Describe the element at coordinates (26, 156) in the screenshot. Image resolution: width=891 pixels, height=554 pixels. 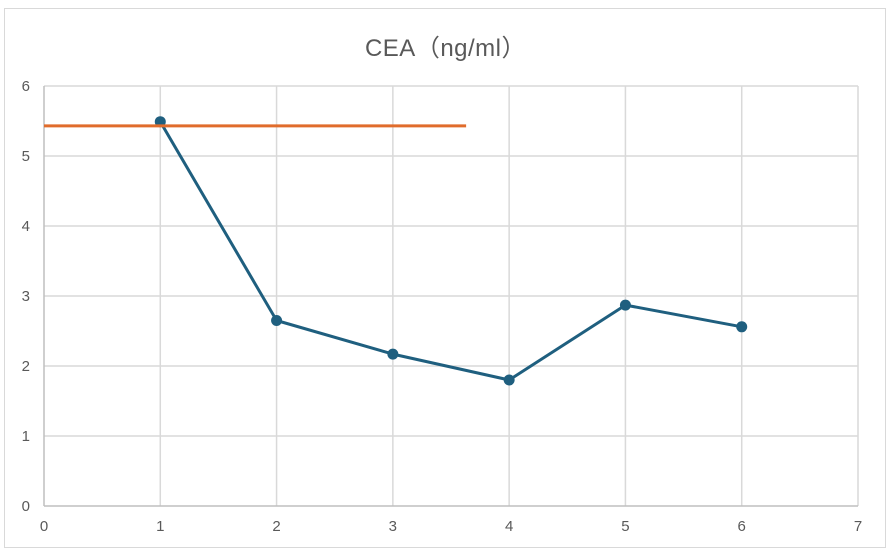
I see `y-tick-label: 5` at that location.